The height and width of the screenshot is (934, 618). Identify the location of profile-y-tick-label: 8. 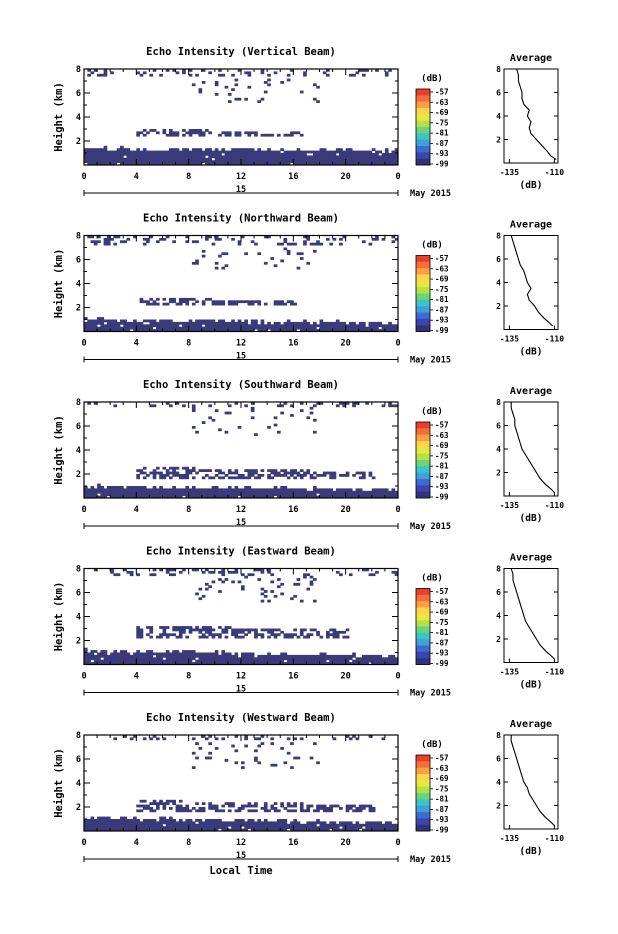
(498, 569).